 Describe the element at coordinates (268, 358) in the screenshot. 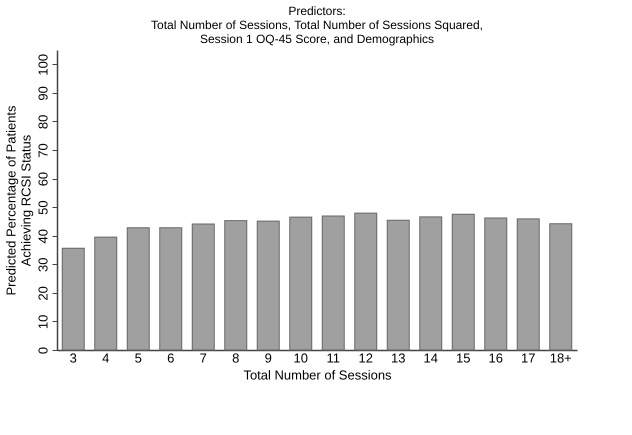

I see `x-tick-label: 9` at that location.